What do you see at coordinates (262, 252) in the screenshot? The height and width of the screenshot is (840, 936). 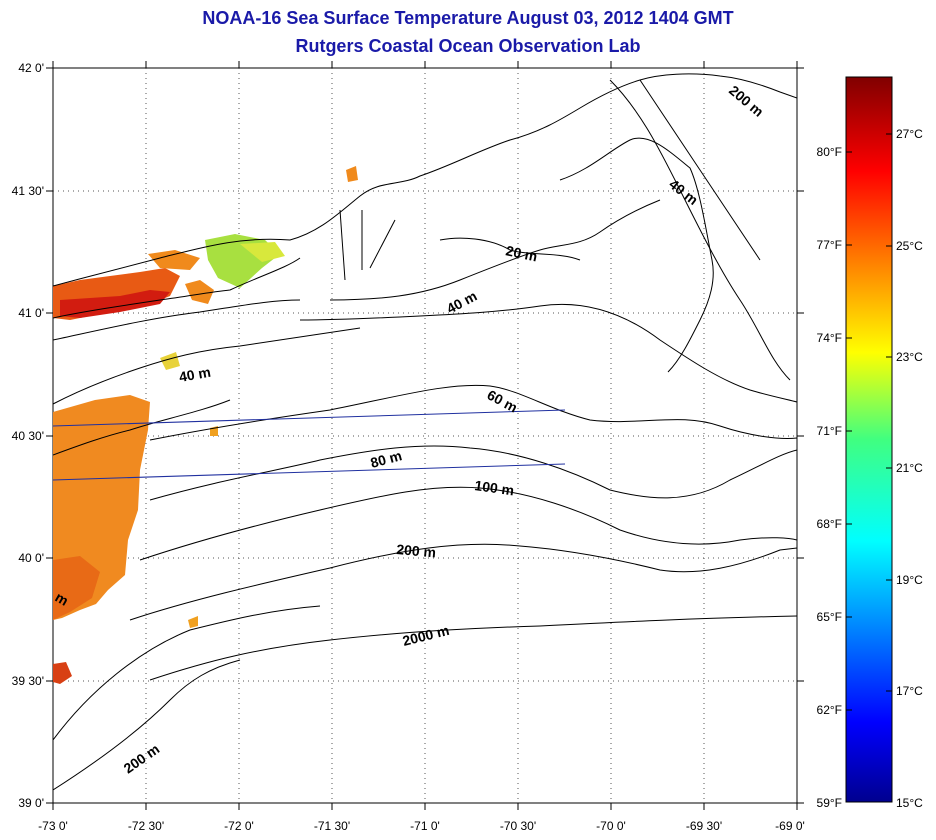 I see `sst-patch-narrag-b` at bounding box center [262, 252].